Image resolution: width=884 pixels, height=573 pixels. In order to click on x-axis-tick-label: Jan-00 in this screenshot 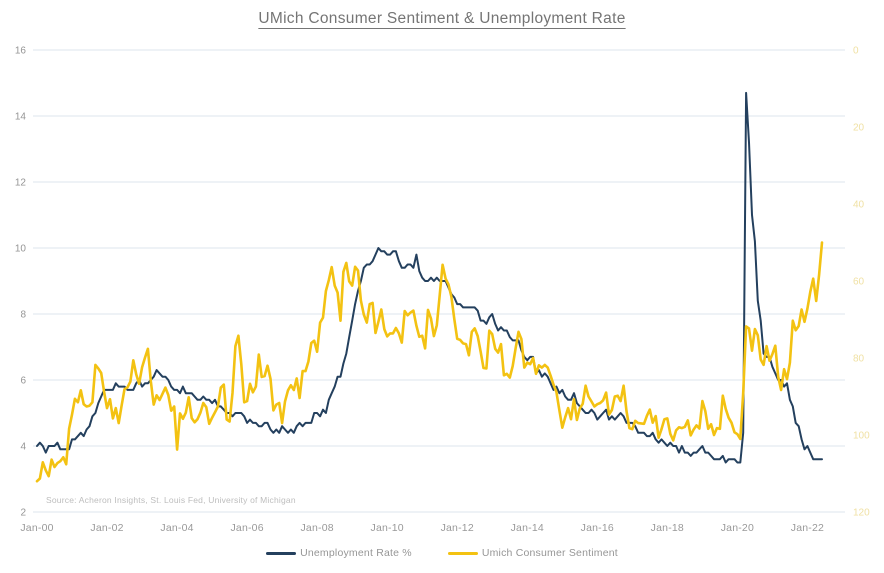, I will do `click(36, 528)`.